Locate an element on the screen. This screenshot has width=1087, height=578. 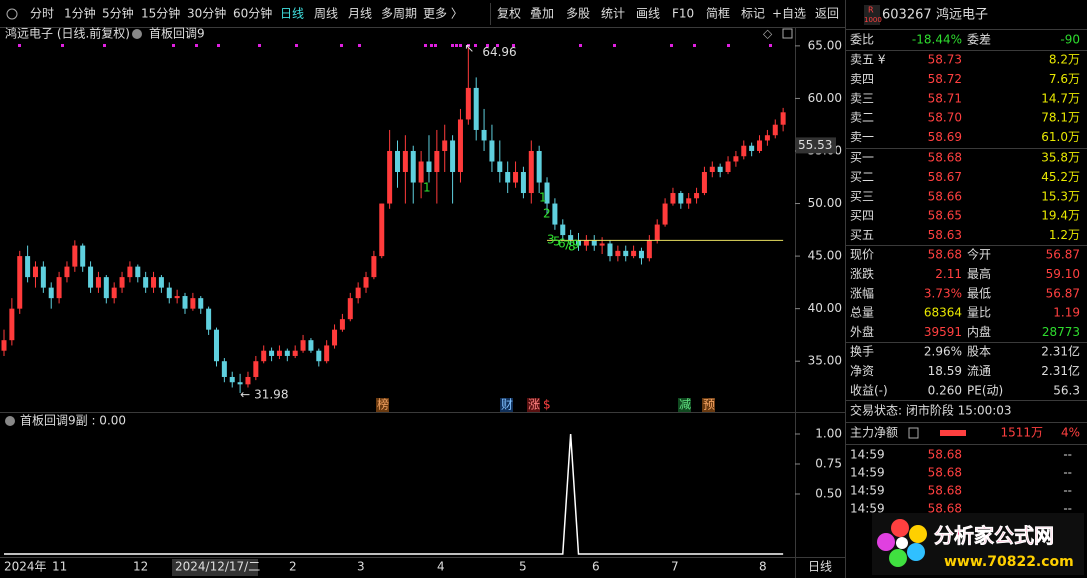
quote-cell: 换手 is located at coordinates (862, 352).